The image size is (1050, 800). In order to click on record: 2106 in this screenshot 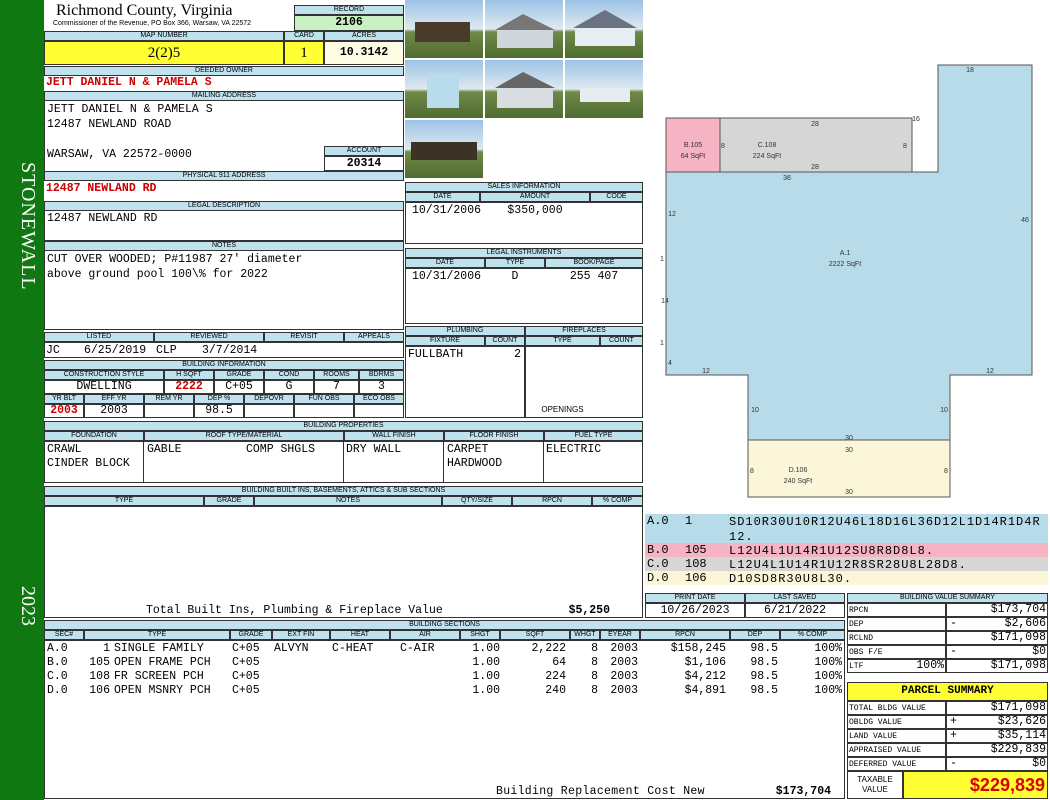, I will do `click(349, 23)`.